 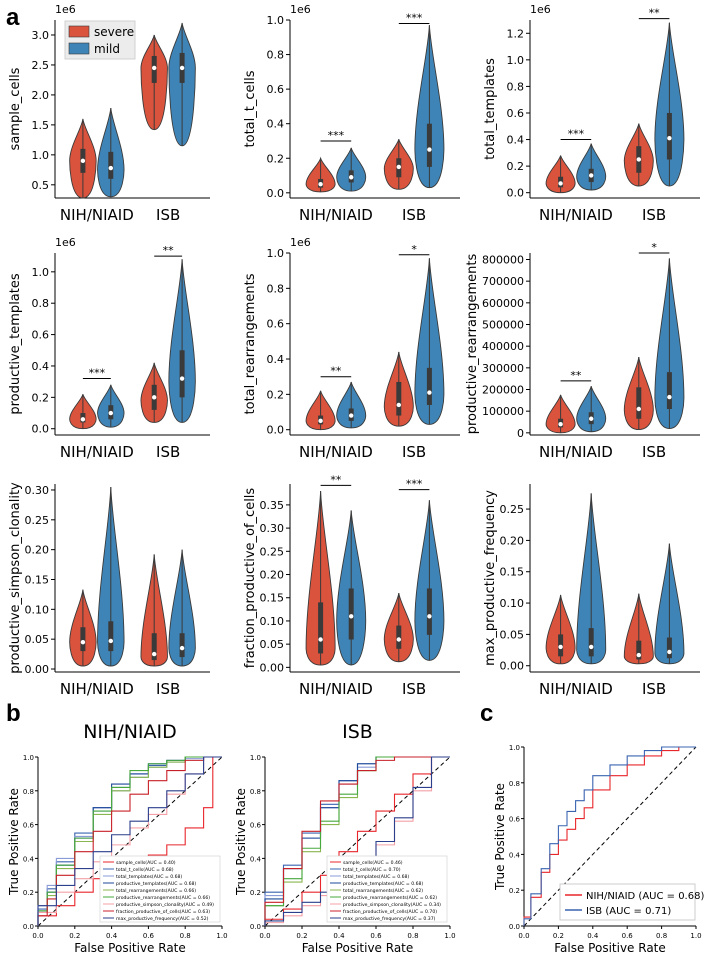 What do you see at coordinates (276, 359) in the screenshot?
I see `v5-ytick-label: 0.4` at bounding box center [276, 359].